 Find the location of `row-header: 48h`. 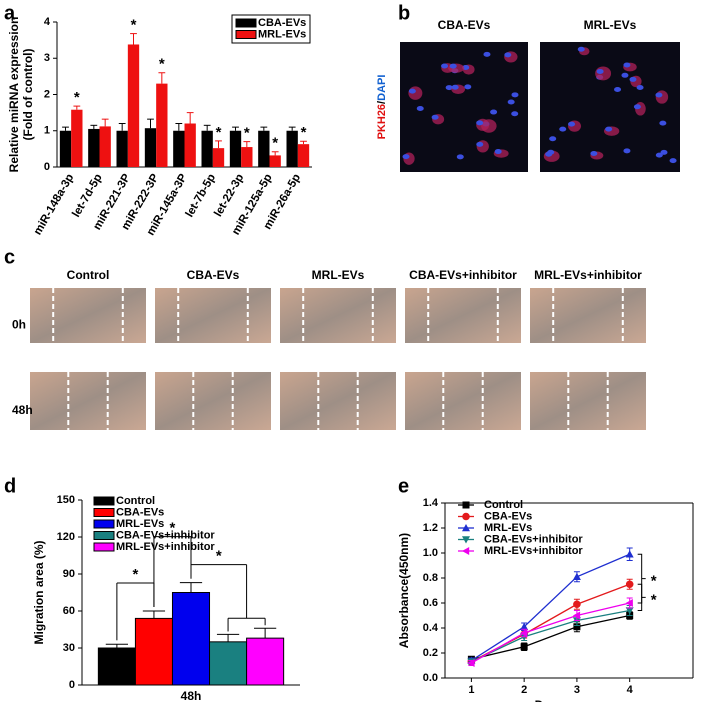

row-header: 48h is located at coordinates (22, 410).